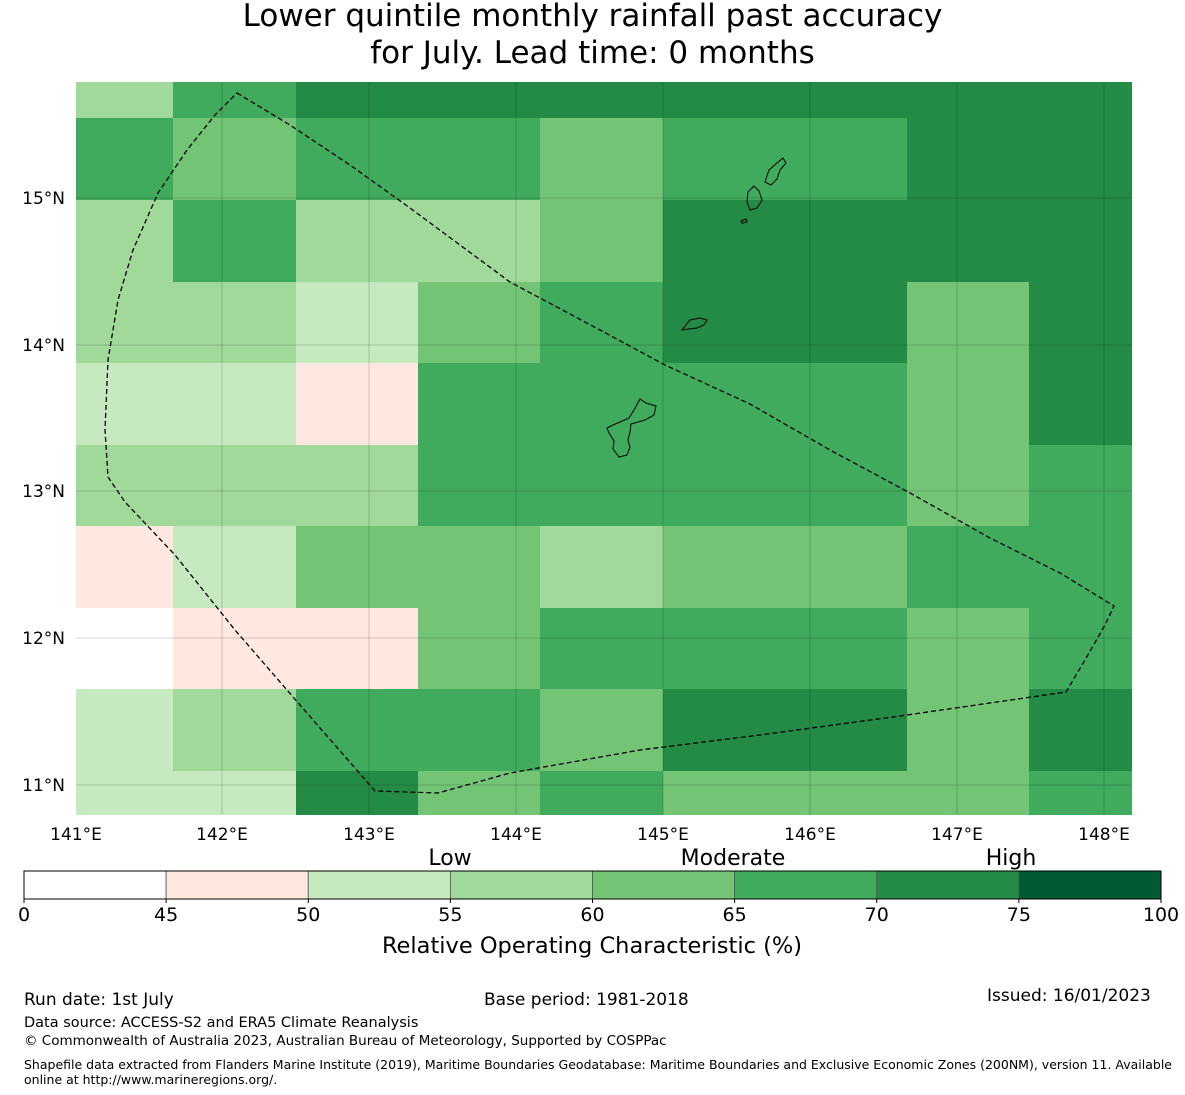 The height and width of the screenshot is (1095, 1185). I want to click on latitude-tick-label: 14°N, so click(43, 346).